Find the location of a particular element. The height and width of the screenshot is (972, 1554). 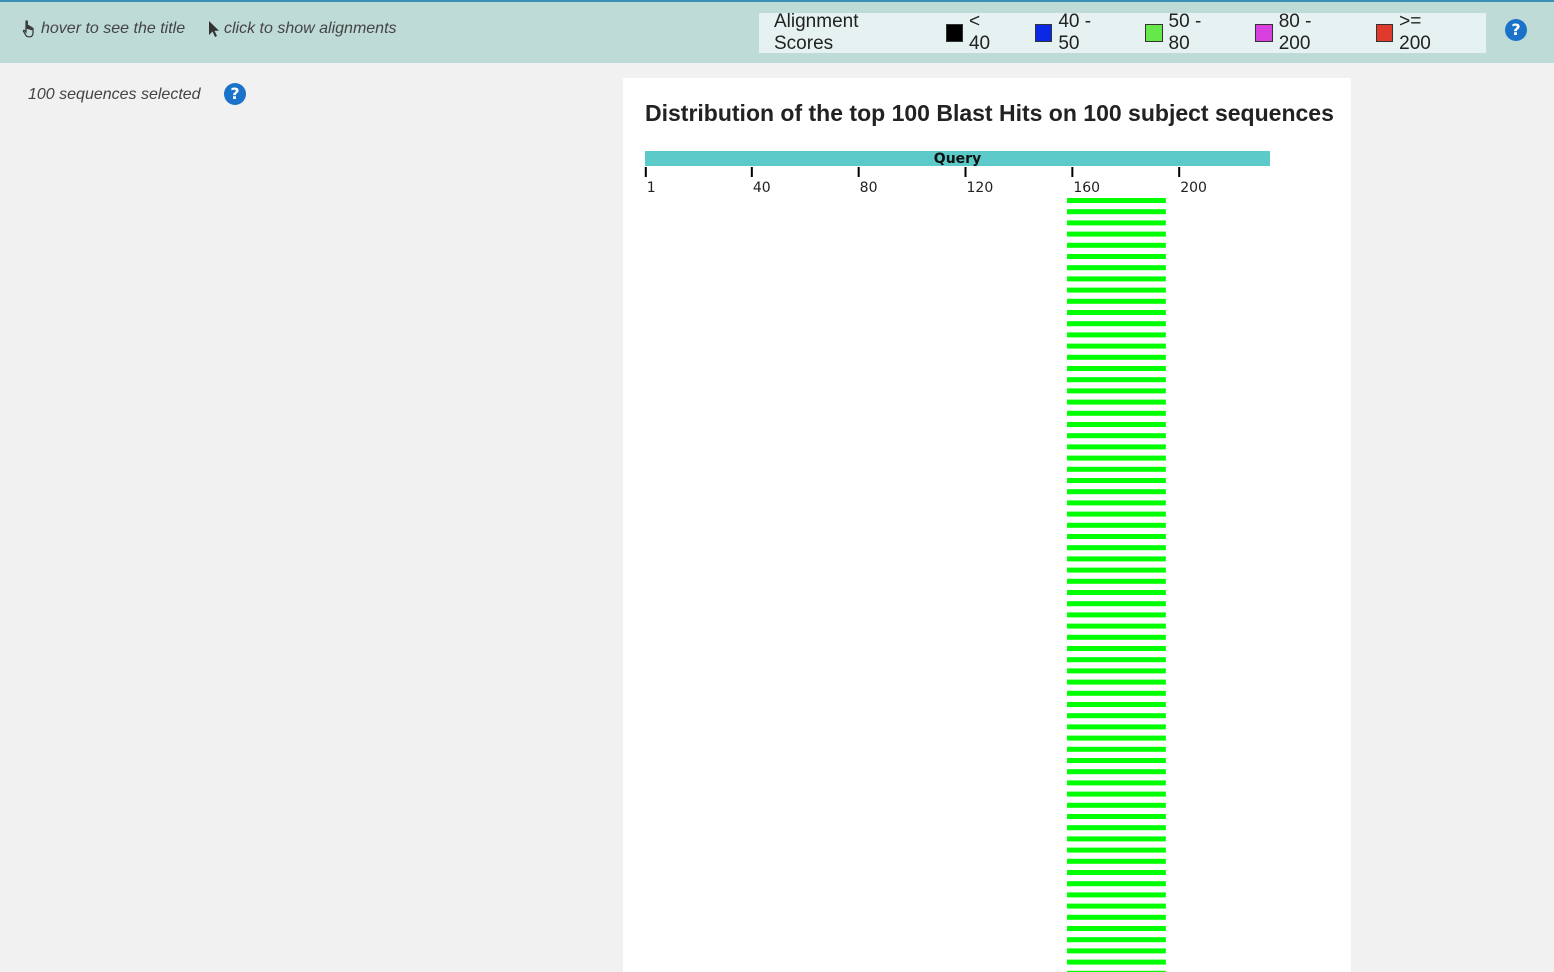

click-hint-text: click to show alignments is located at coordinates (310, 28).